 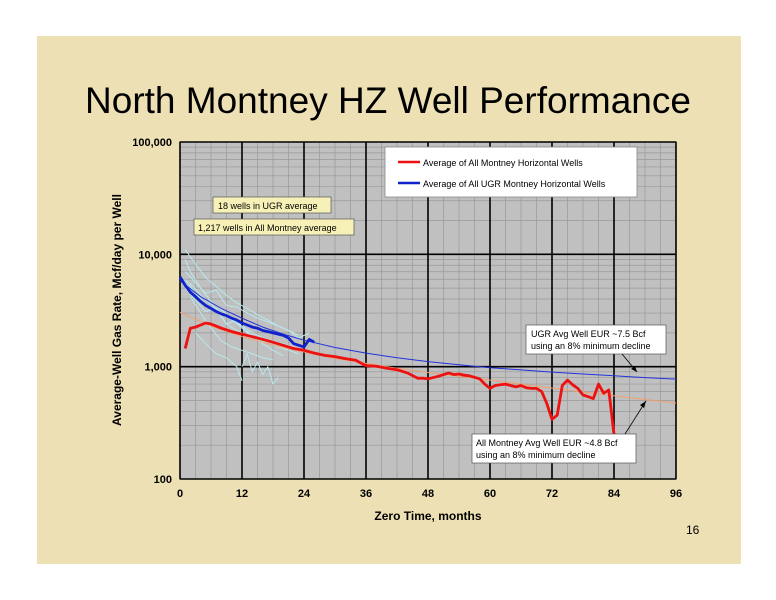 I want to click on annotation-ugr-wells: 18 wells in UGR average, so click(x=272, y=205).